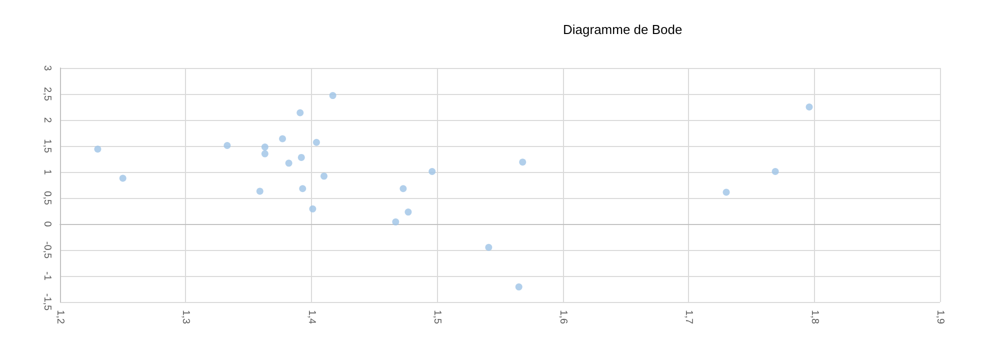 Image resolution: width=993 pixels, height=337 pixels. Describe the element at coordinates (47, 172) in the screenshot. I see `y-tick-label: 1` at that location.